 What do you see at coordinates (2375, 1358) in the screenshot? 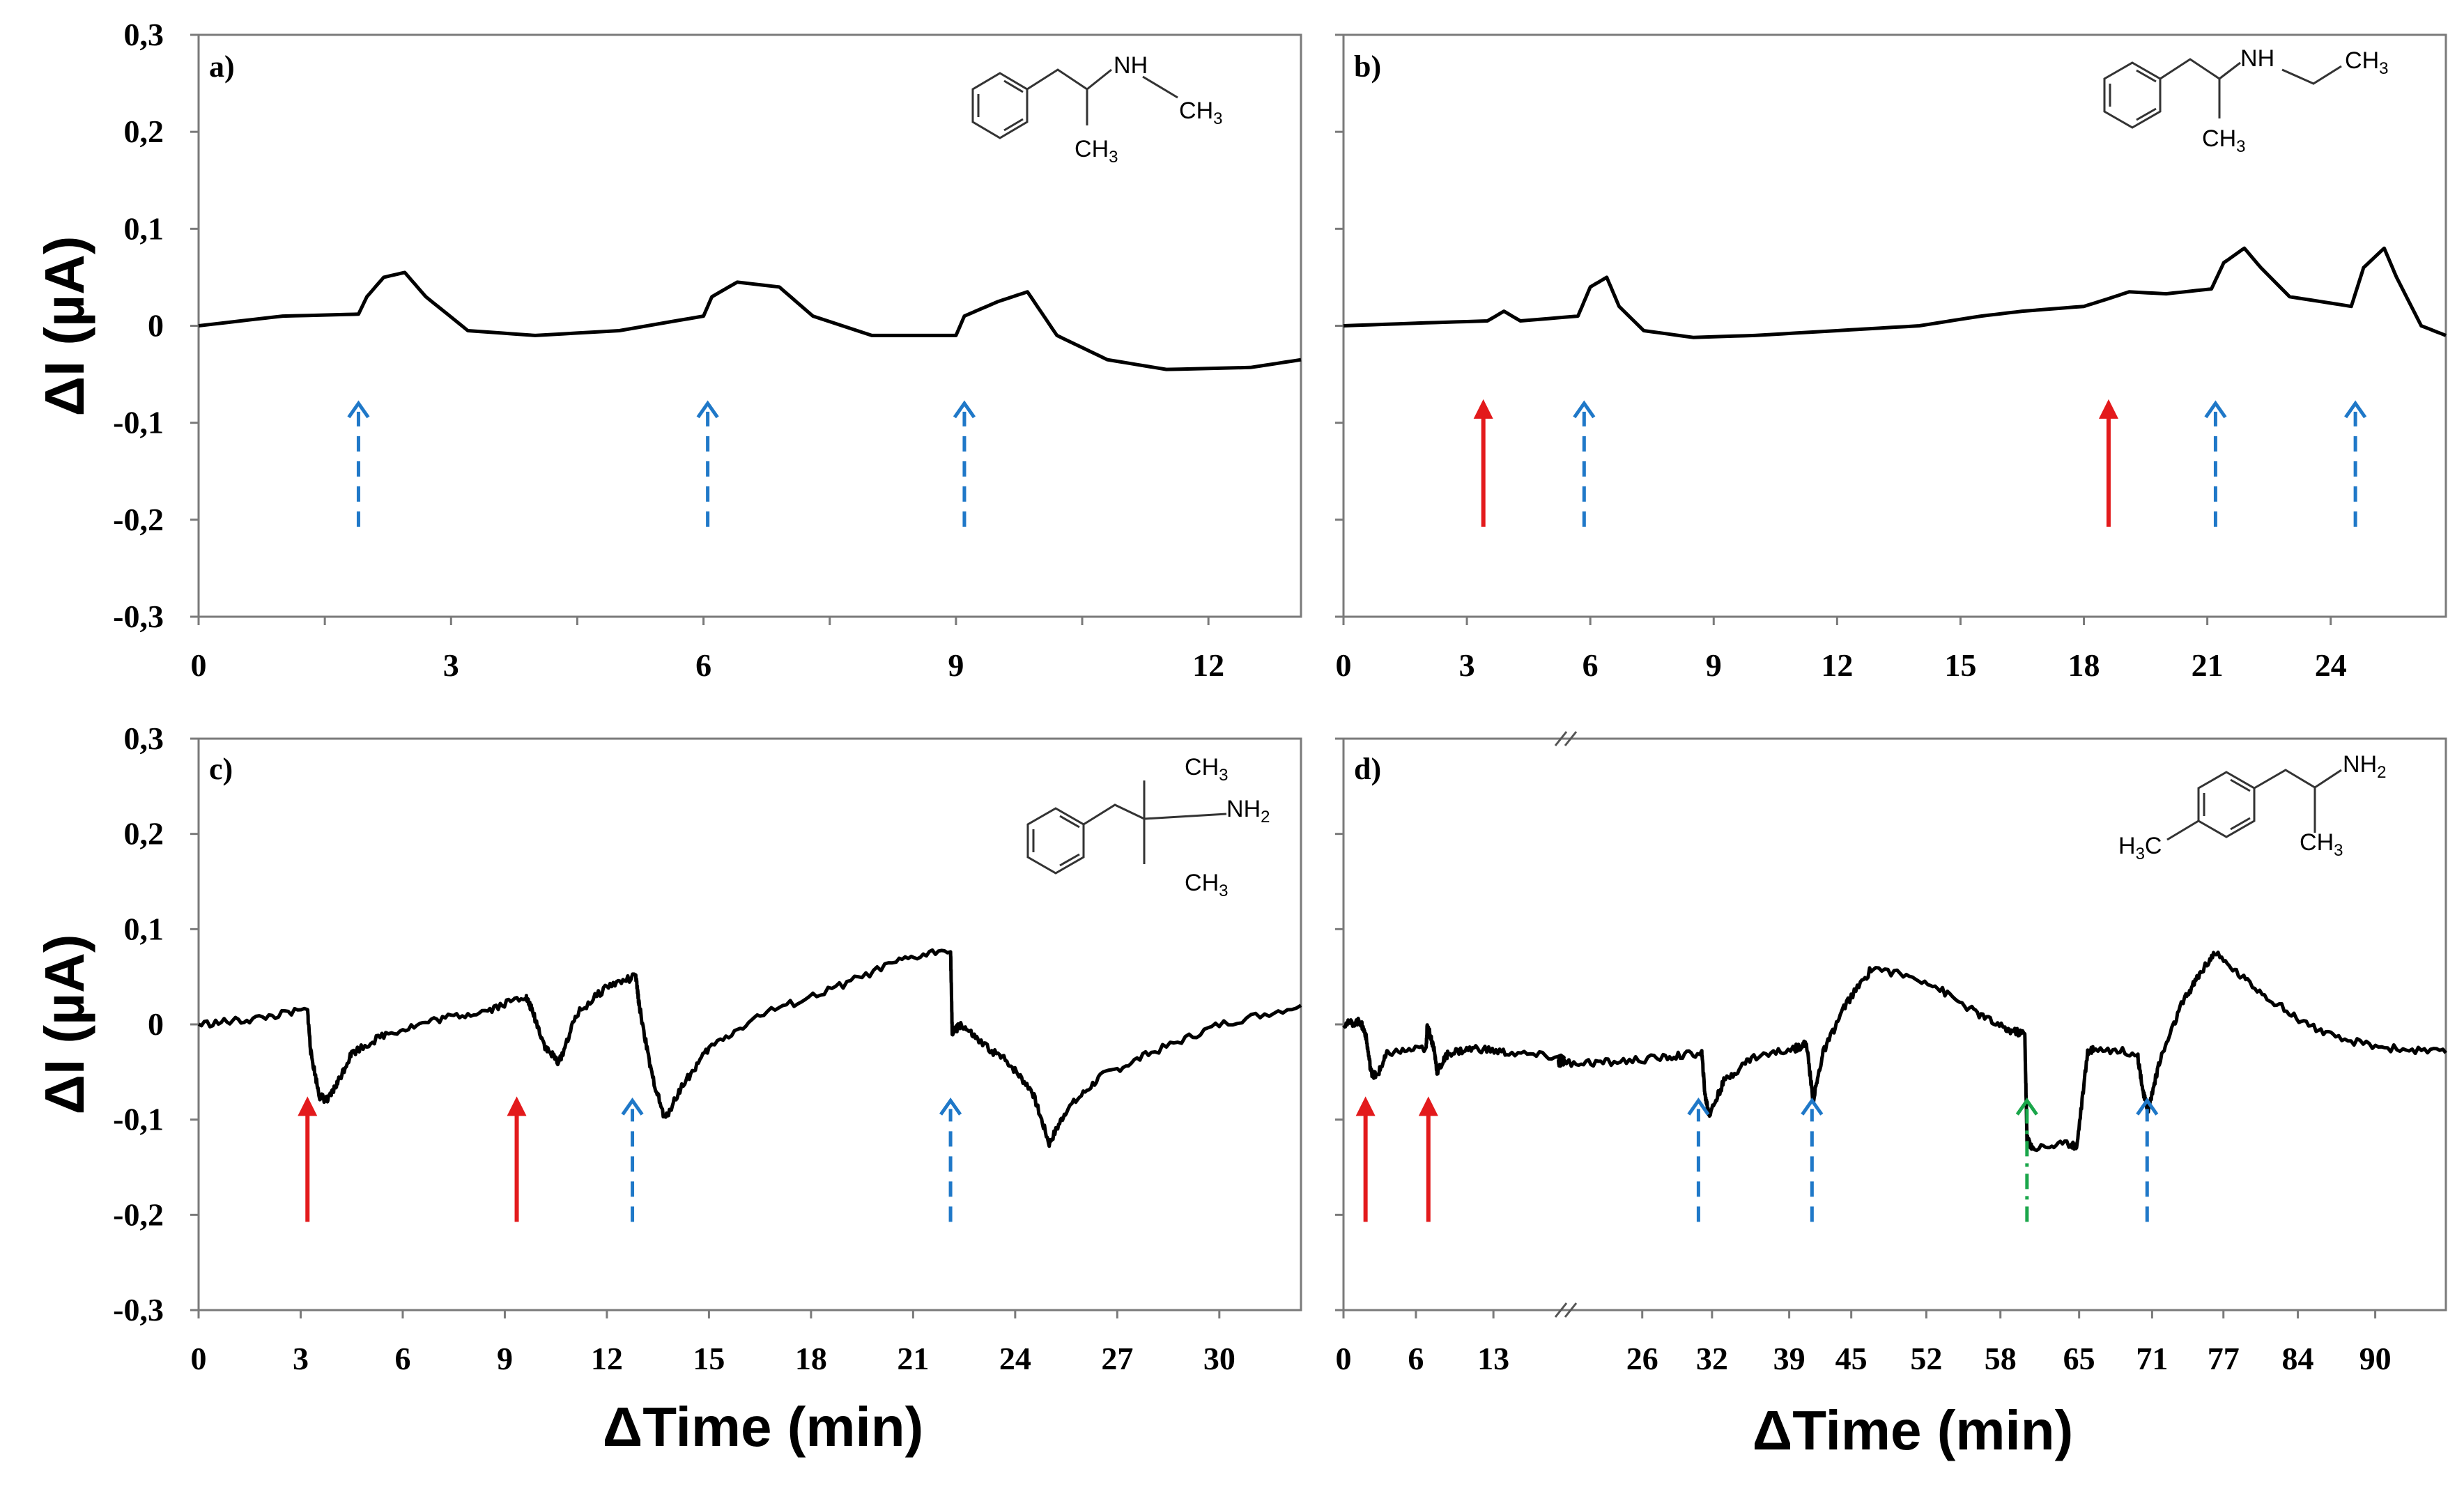
I see `panel-d-x-tick-label: 90` at bounding box center [2375, 1358].